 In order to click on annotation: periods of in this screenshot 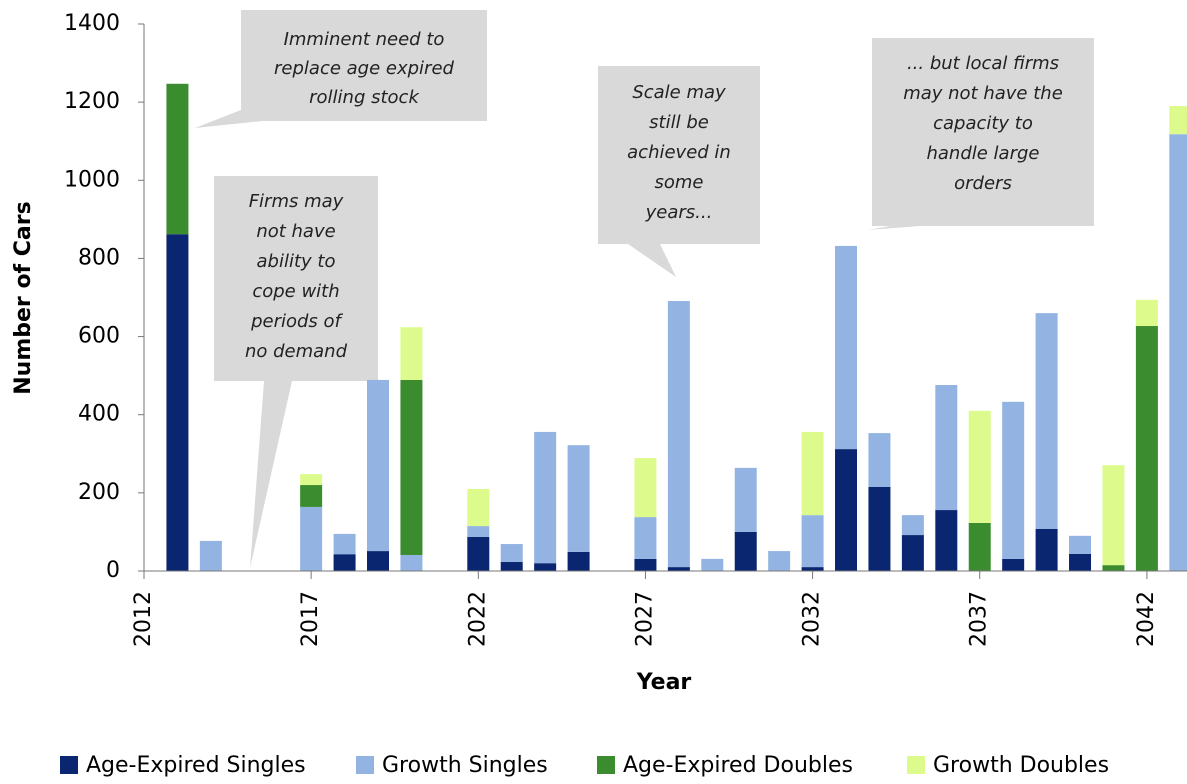, I will do `click(296, 321)`.